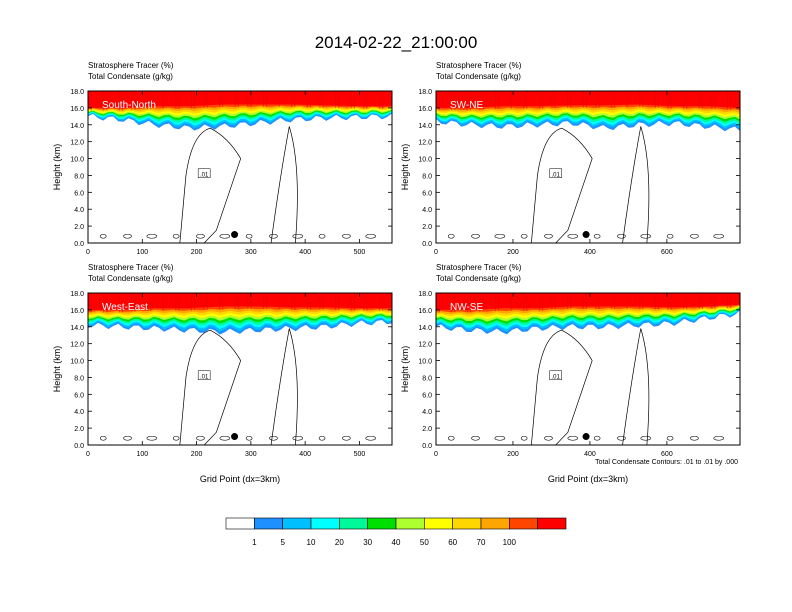 This screenshot has width=792, height=612. I want to click on x-tick-label: 300, so click(251, 252).